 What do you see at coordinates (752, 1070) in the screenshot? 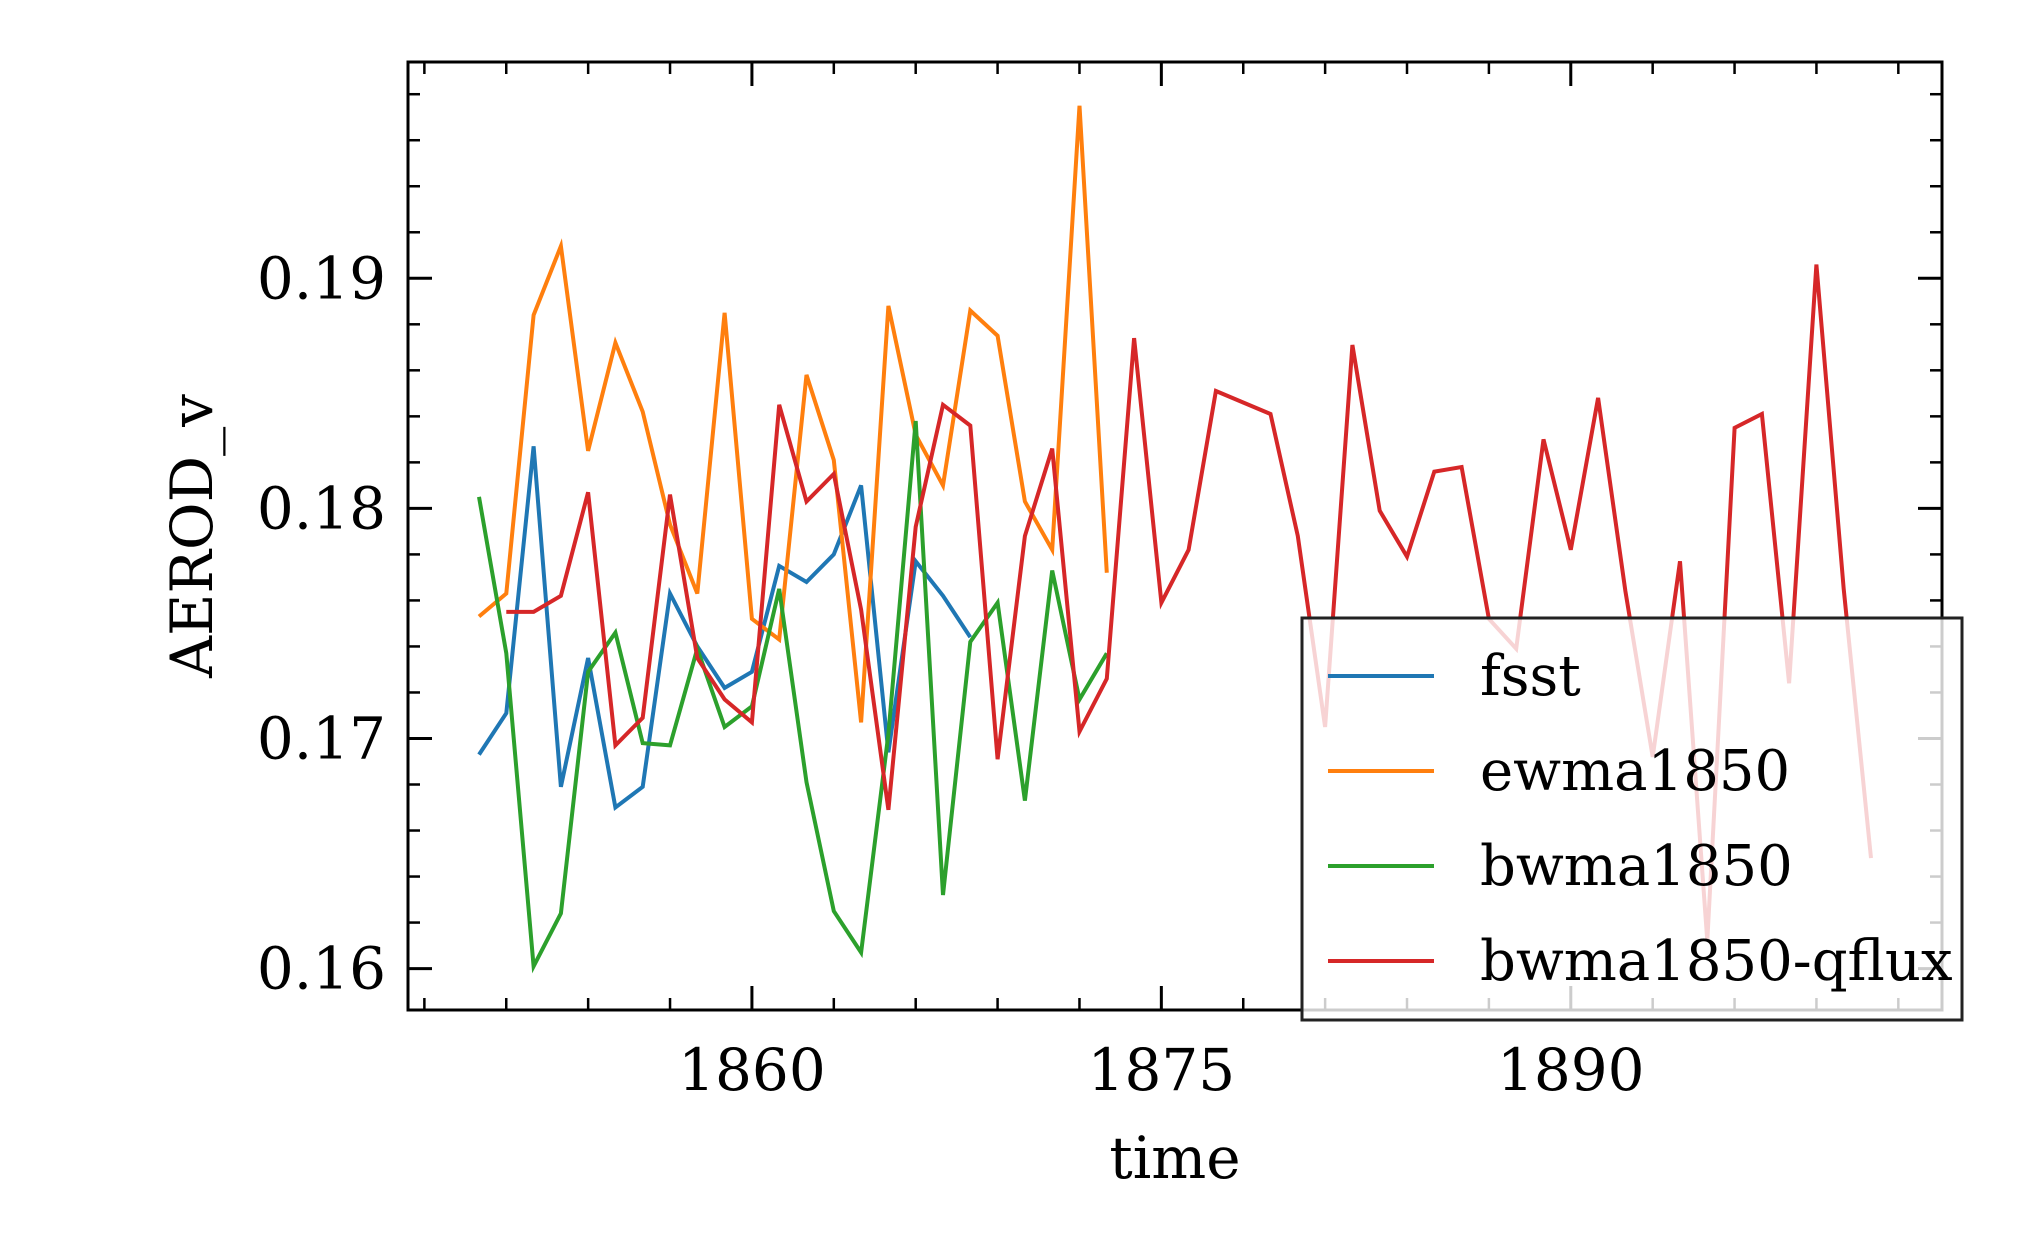
I see `x-tick-label: 1860` at bounding box center [752, 1070].